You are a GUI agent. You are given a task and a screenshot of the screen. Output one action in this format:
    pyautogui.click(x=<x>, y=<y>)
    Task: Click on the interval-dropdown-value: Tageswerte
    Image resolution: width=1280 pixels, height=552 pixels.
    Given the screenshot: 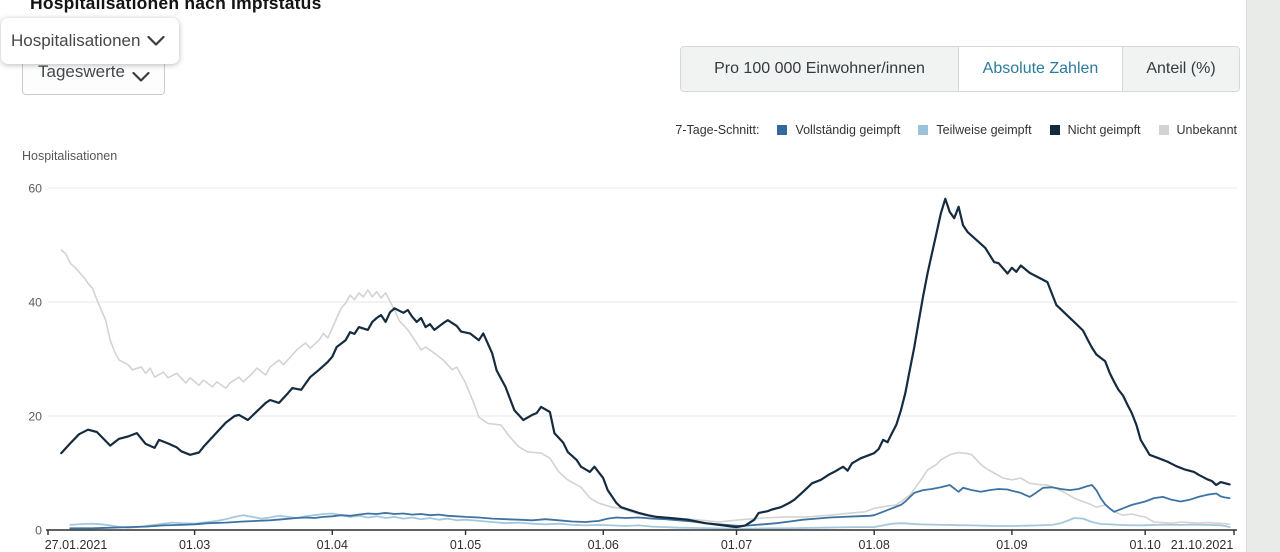 What is the action you would take?
    pyautogui.click(x=81, y=71)
    